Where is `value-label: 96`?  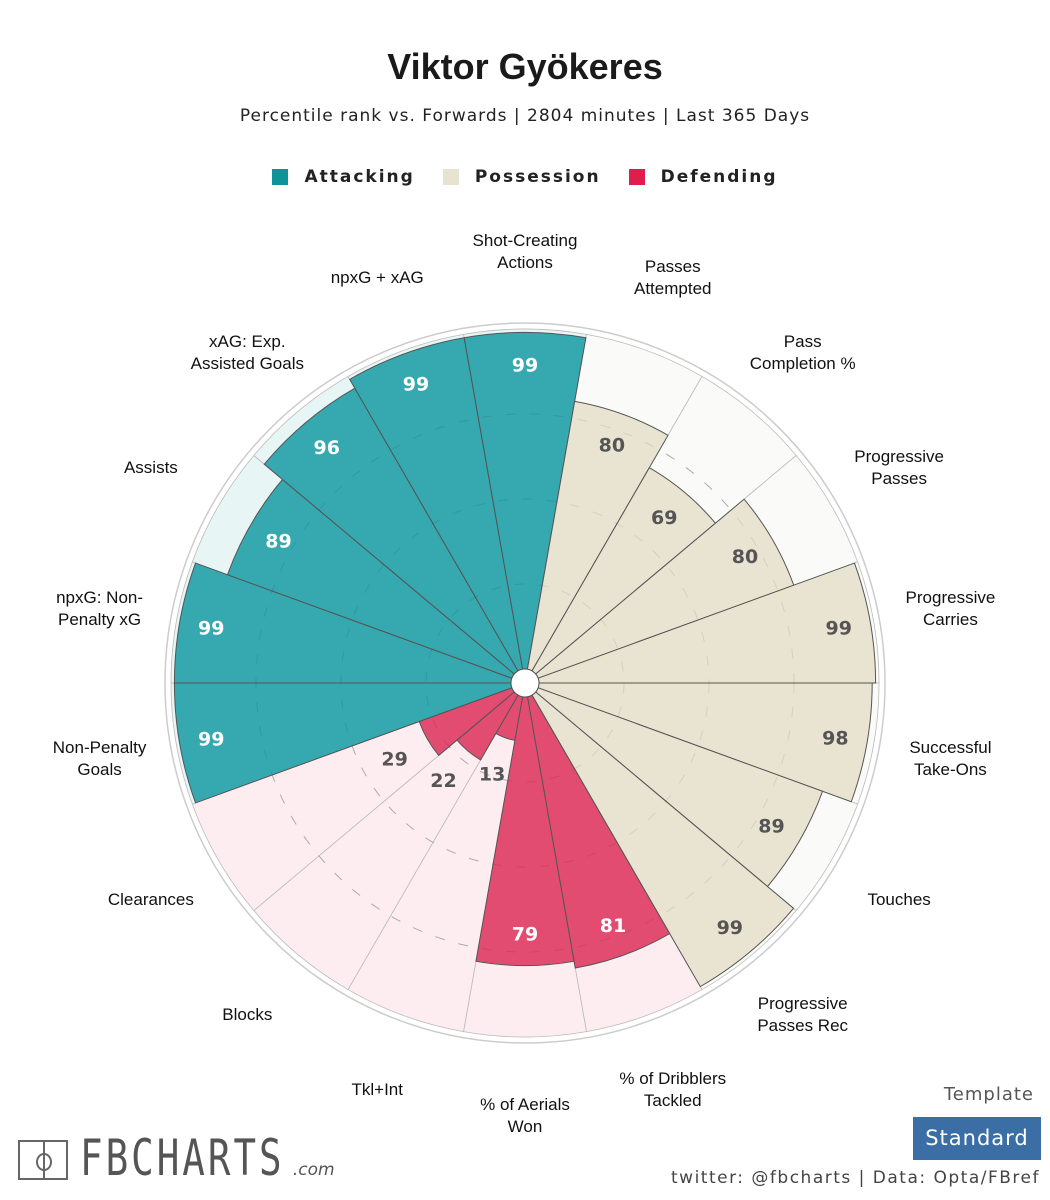 value-label: 96 is located at coordinates (327, 448).